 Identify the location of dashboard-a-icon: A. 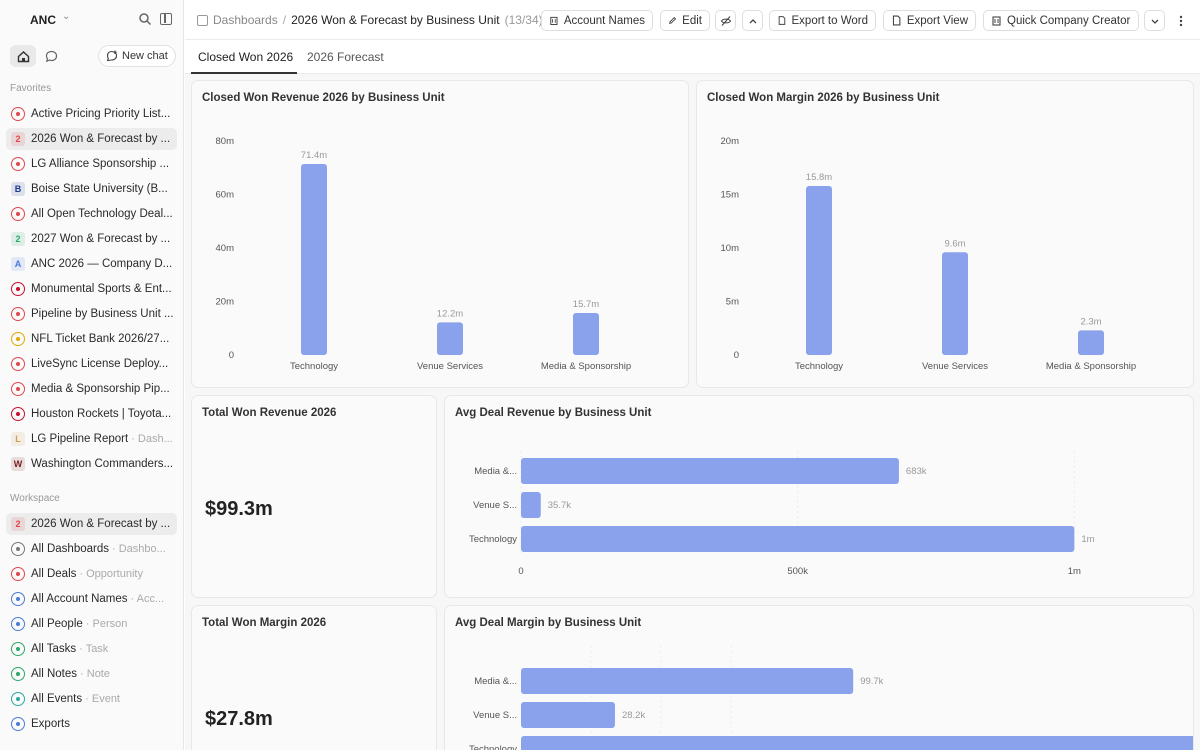
(18, 264).